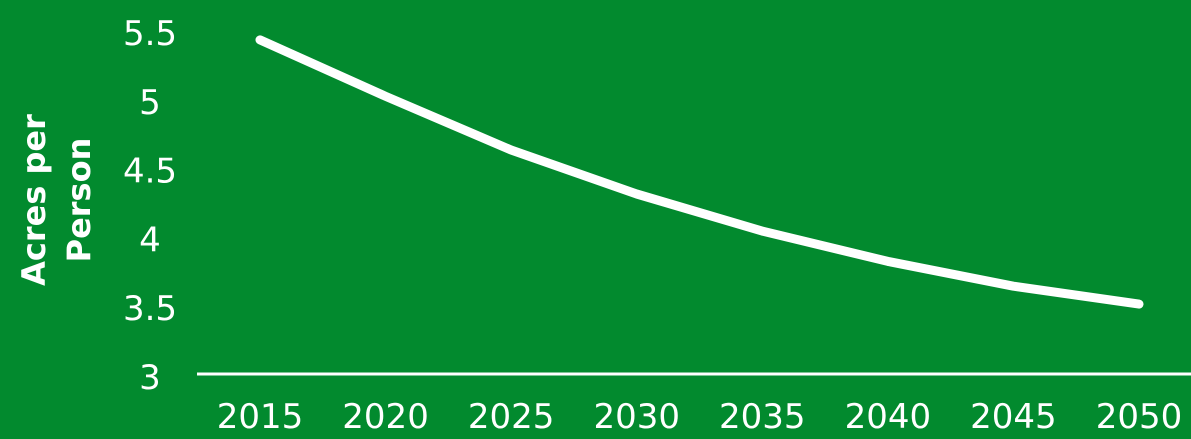  I want to click on y-tick-label: 5.5, so click(150, 34).